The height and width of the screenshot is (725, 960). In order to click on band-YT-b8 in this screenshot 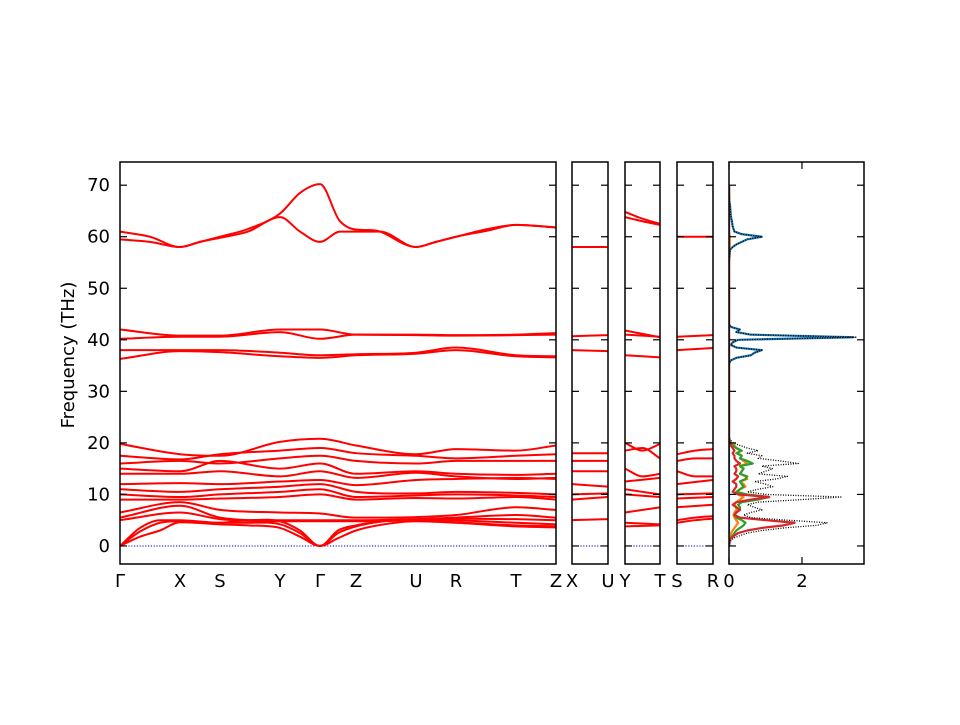, I will do `click(642, 472)`.